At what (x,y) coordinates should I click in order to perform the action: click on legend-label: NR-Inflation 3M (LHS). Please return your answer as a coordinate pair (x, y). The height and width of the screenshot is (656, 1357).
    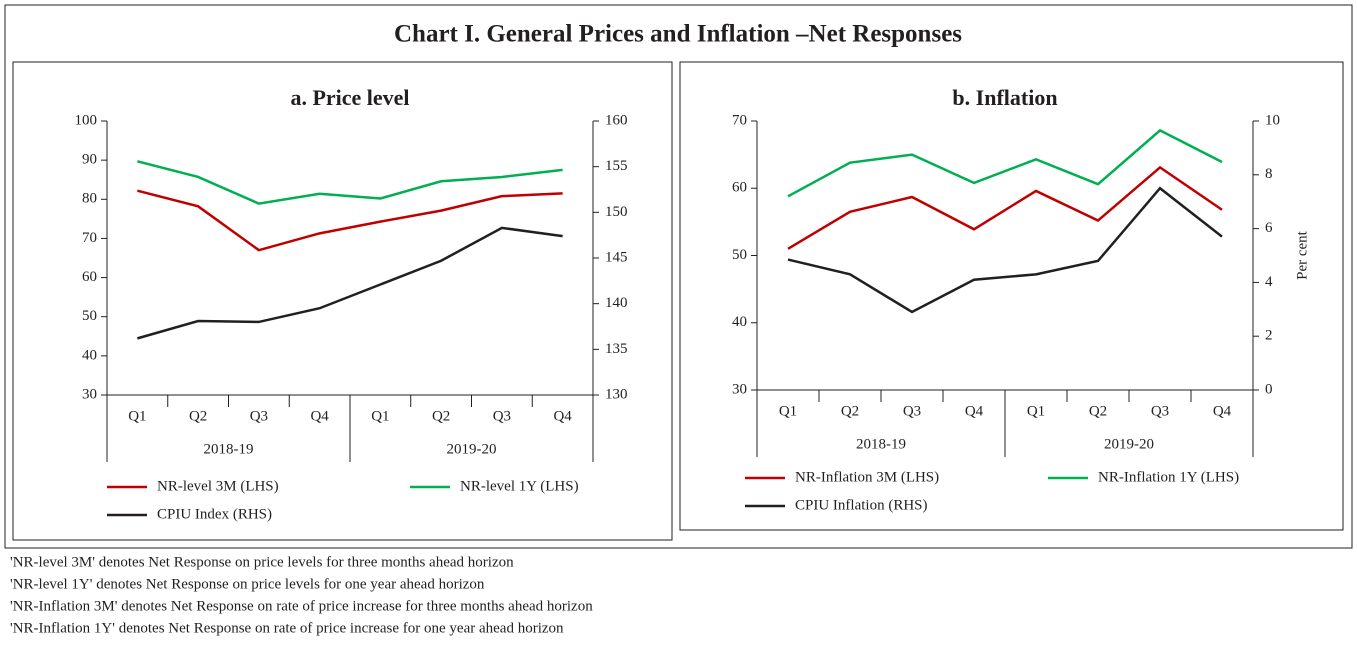
    Looking at the image, I should click on (867, 477).